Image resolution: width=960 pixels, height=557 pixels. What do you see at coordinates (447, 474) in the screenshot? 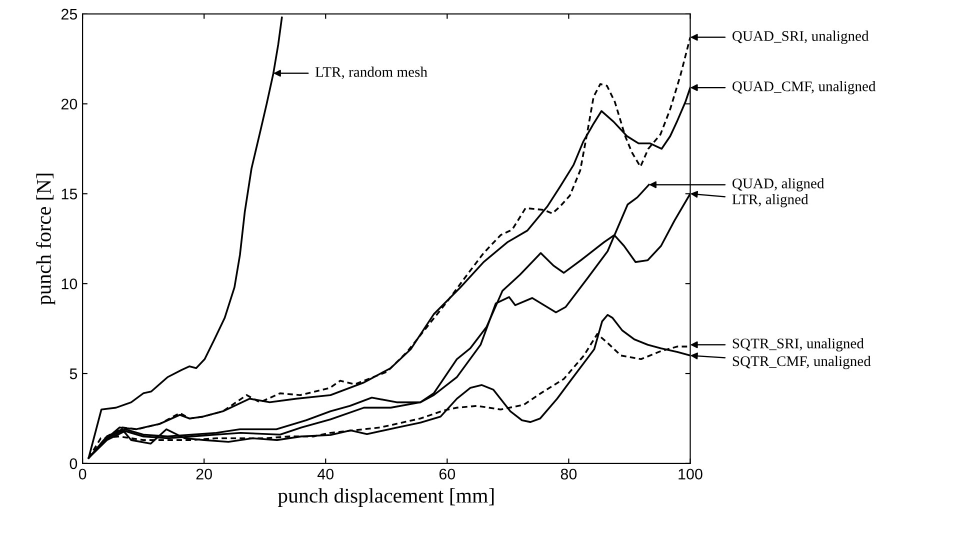
I see `x-tick-label: 60` at bounding box center [447, 474].